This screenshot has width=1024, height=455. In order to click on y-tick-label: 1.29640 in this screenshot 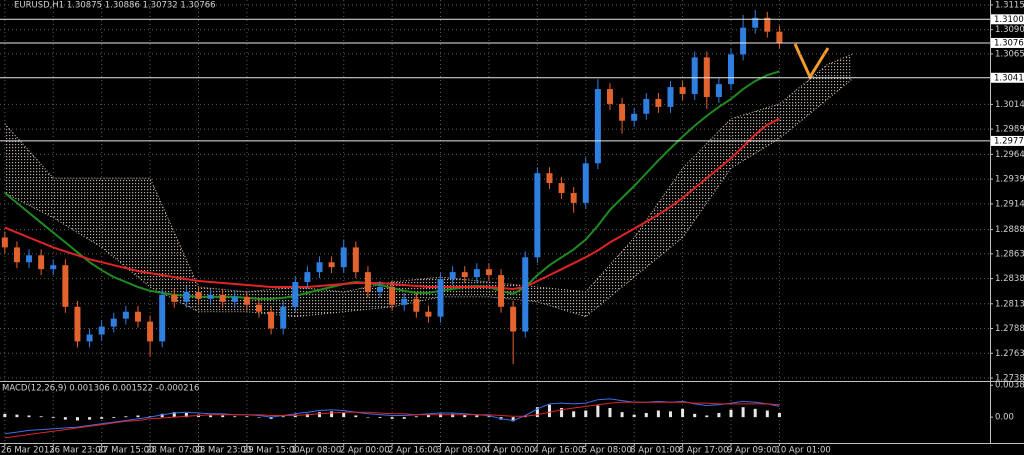, I will do `click(1009, 155)`.